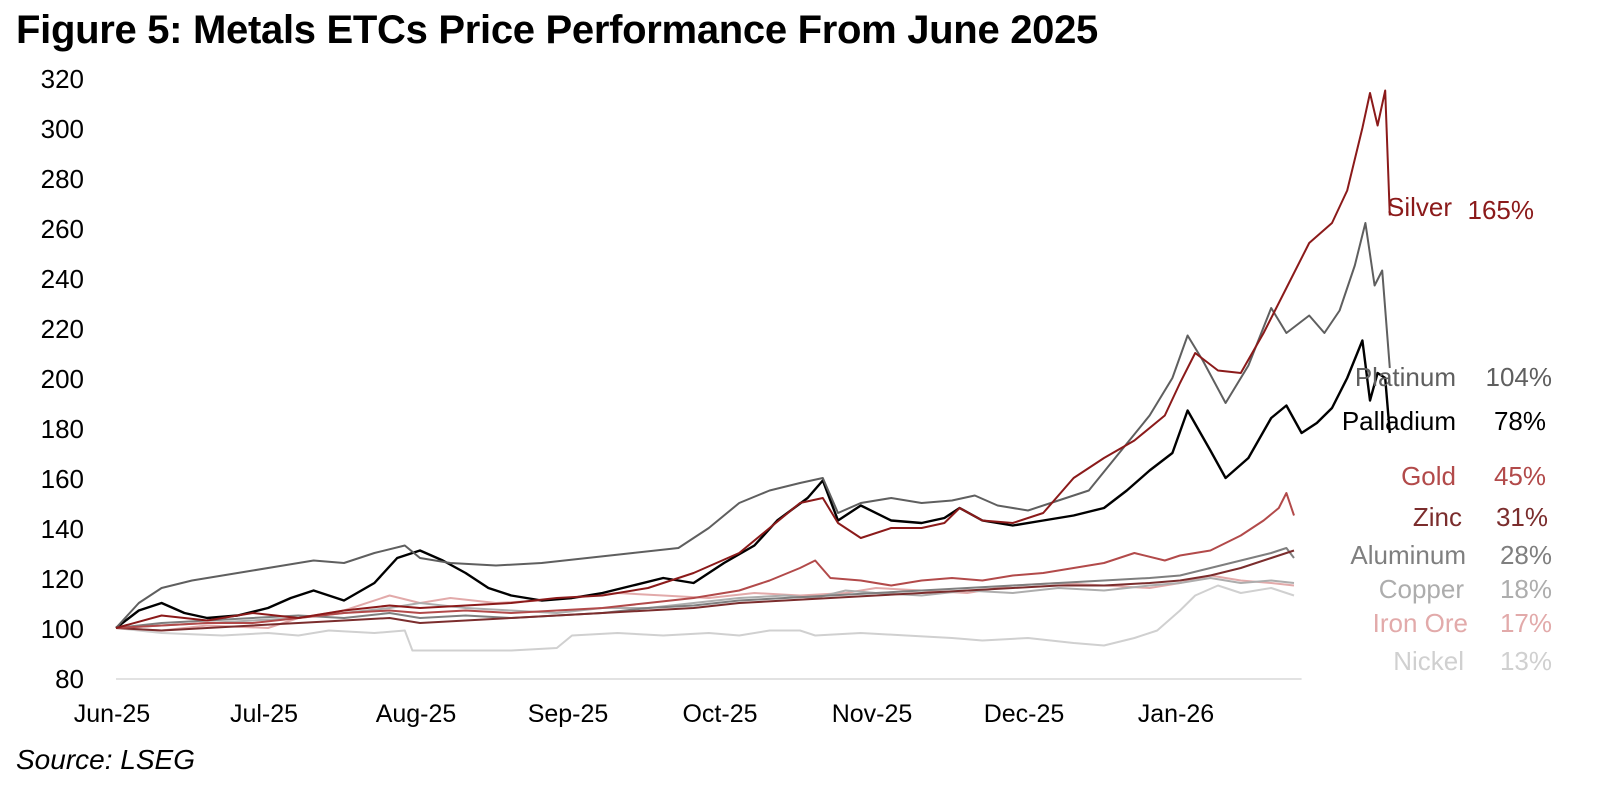  Describe the element at coordinates (719, 714) in the screenshot. I see `x-tick-label: Oct-25` at that location.